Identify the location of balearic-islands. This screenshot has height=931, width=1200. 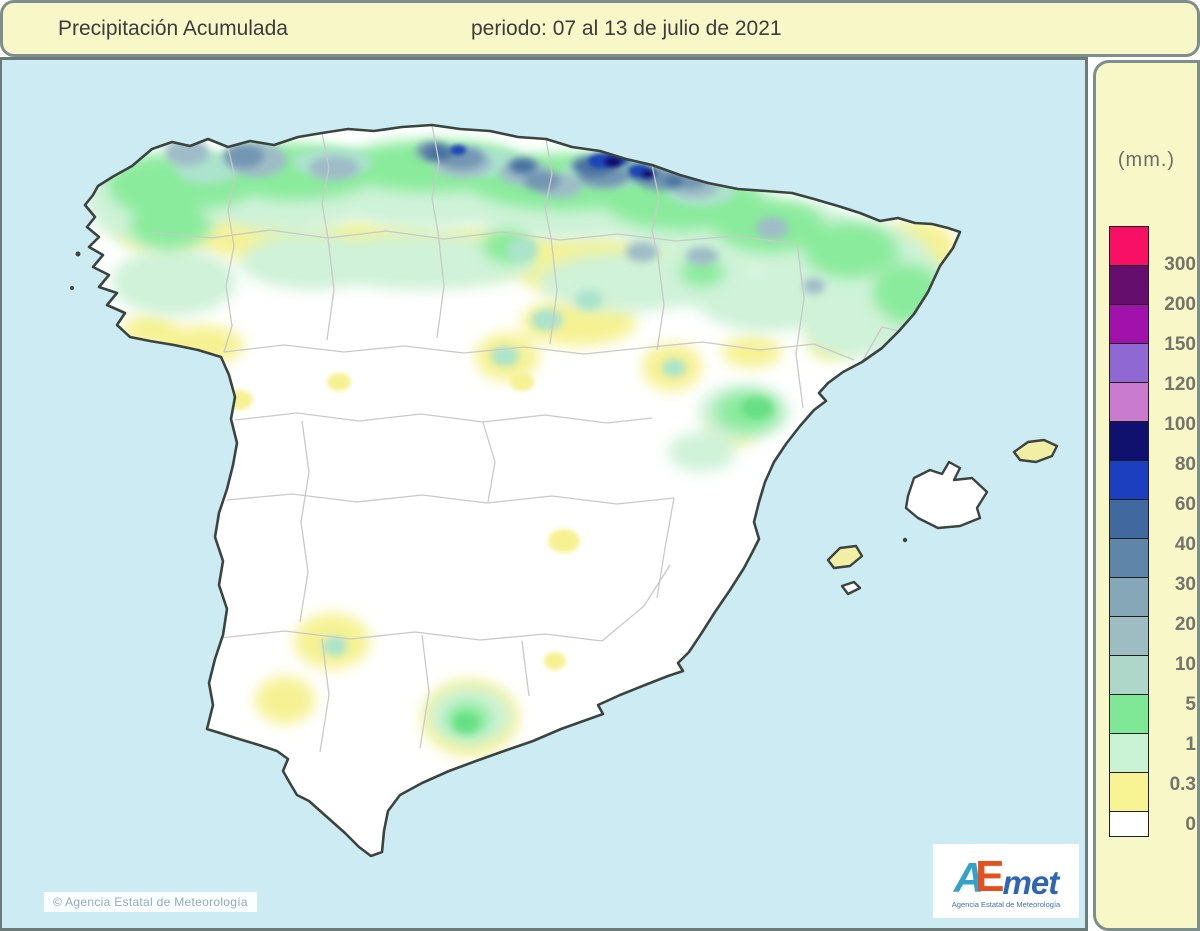
(942, 517).